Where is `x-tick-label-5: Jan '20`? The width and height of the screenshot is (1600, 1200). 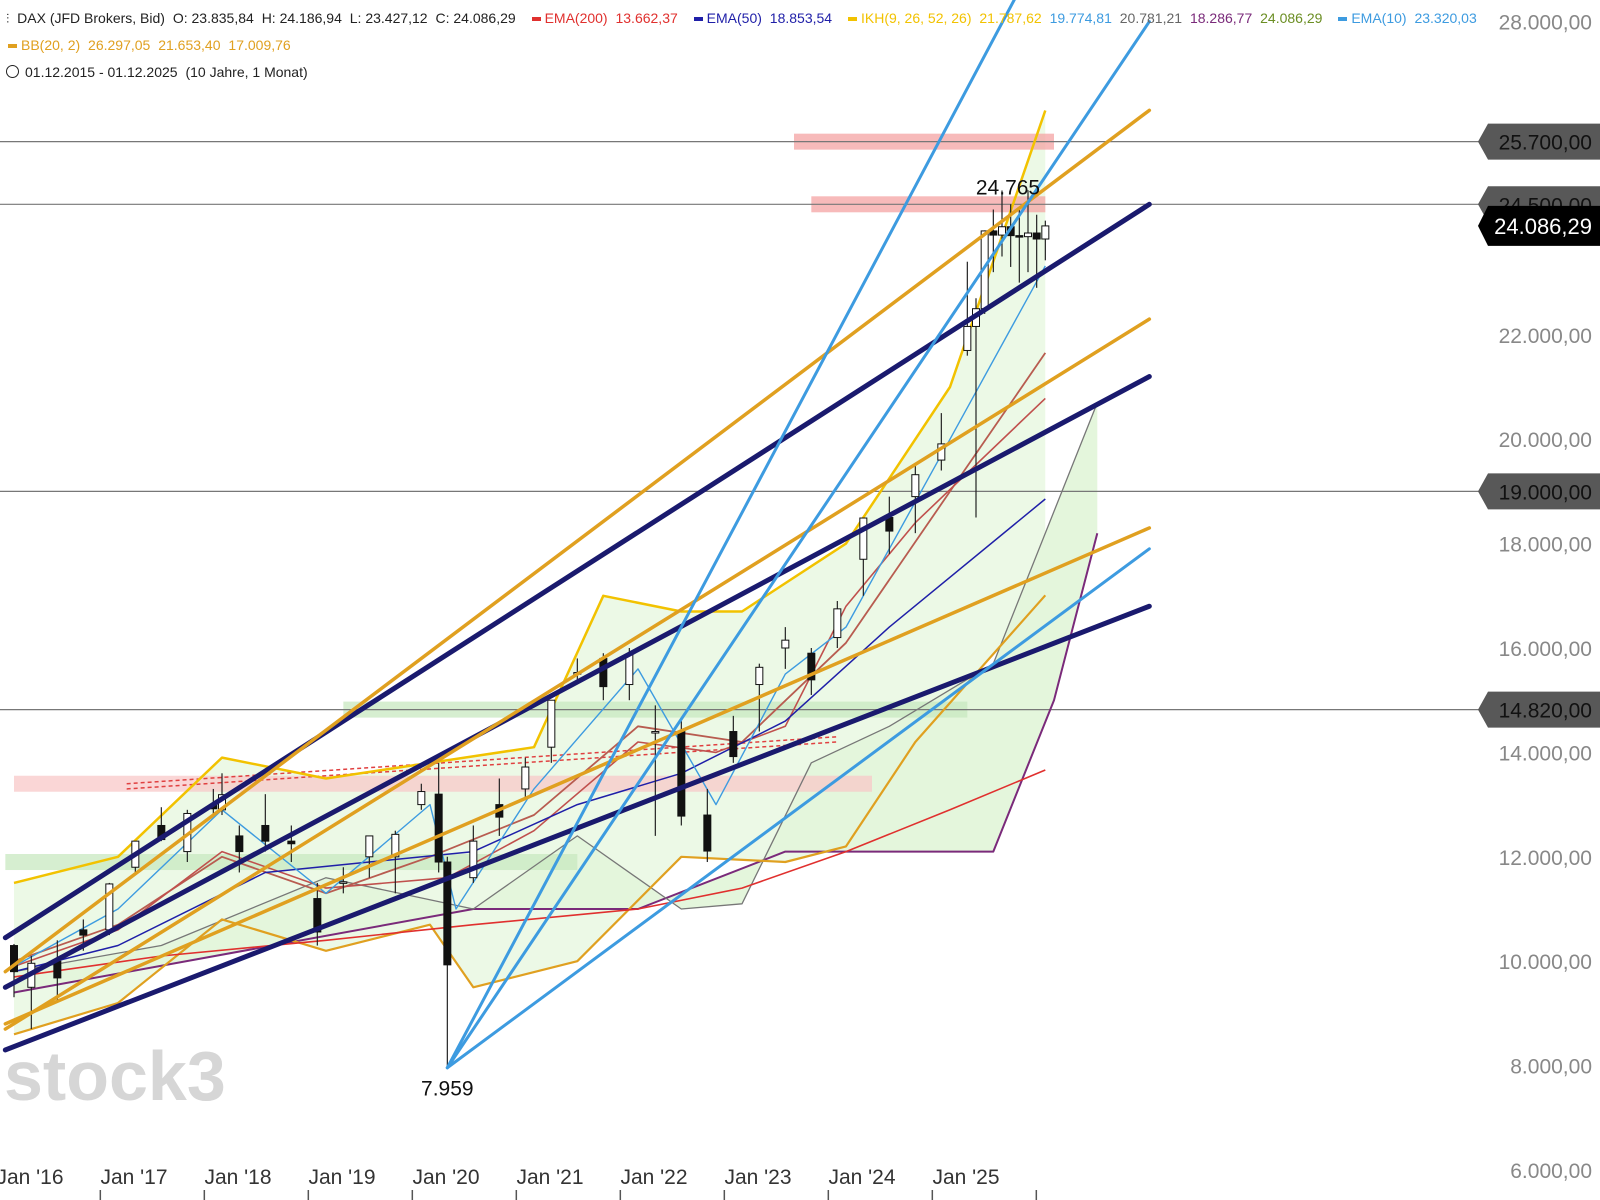 x-tick-label-5: Jan '20 is located at coordinates (445, 1177).